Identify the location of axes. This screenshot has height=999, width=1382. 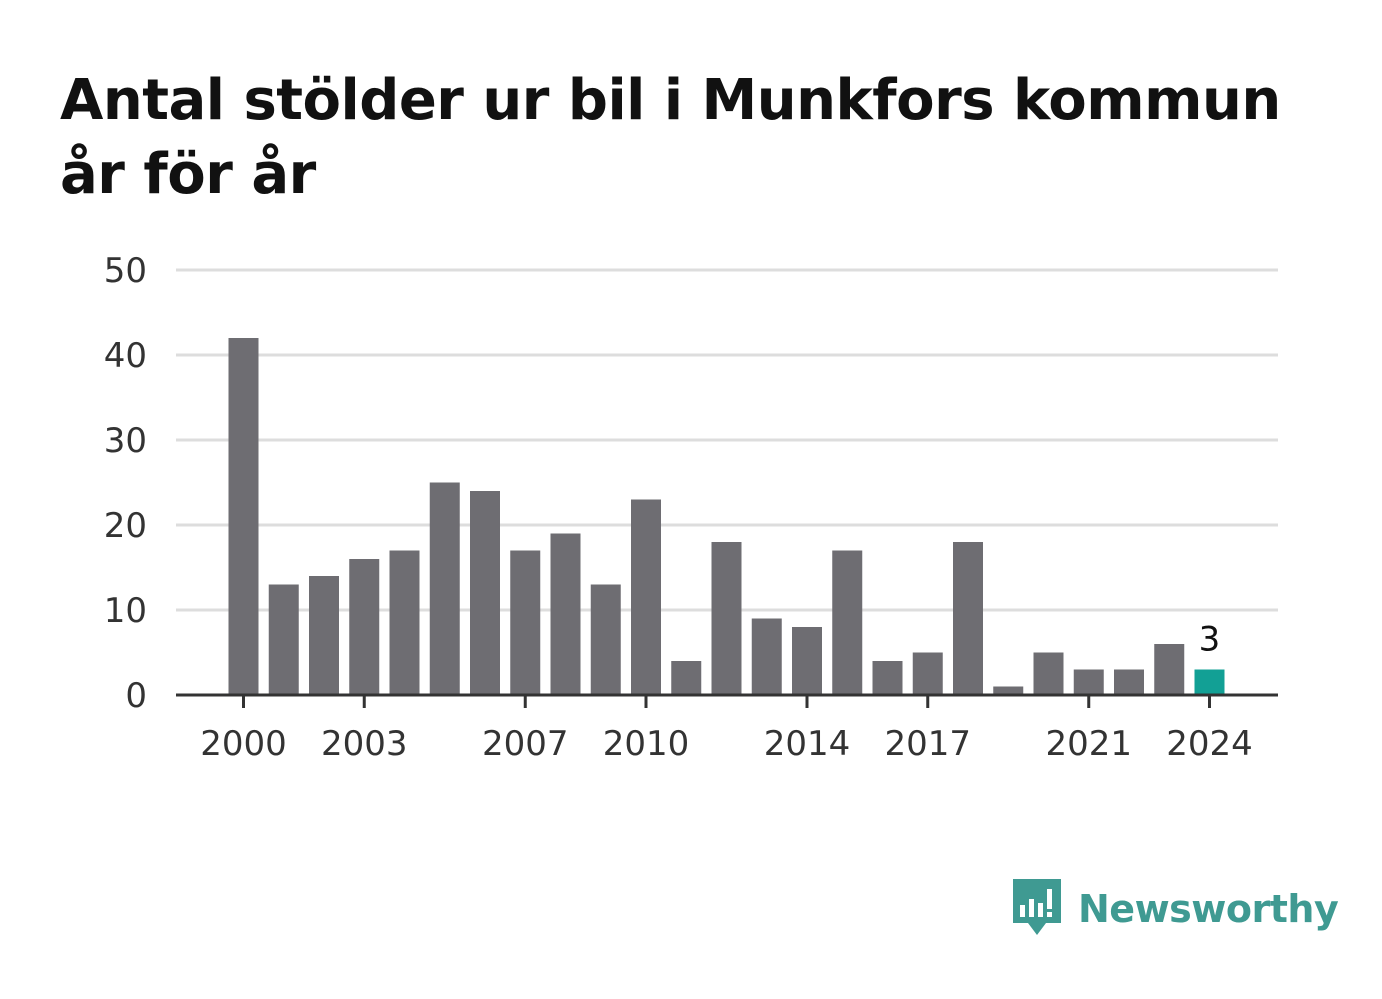
(727, 700).